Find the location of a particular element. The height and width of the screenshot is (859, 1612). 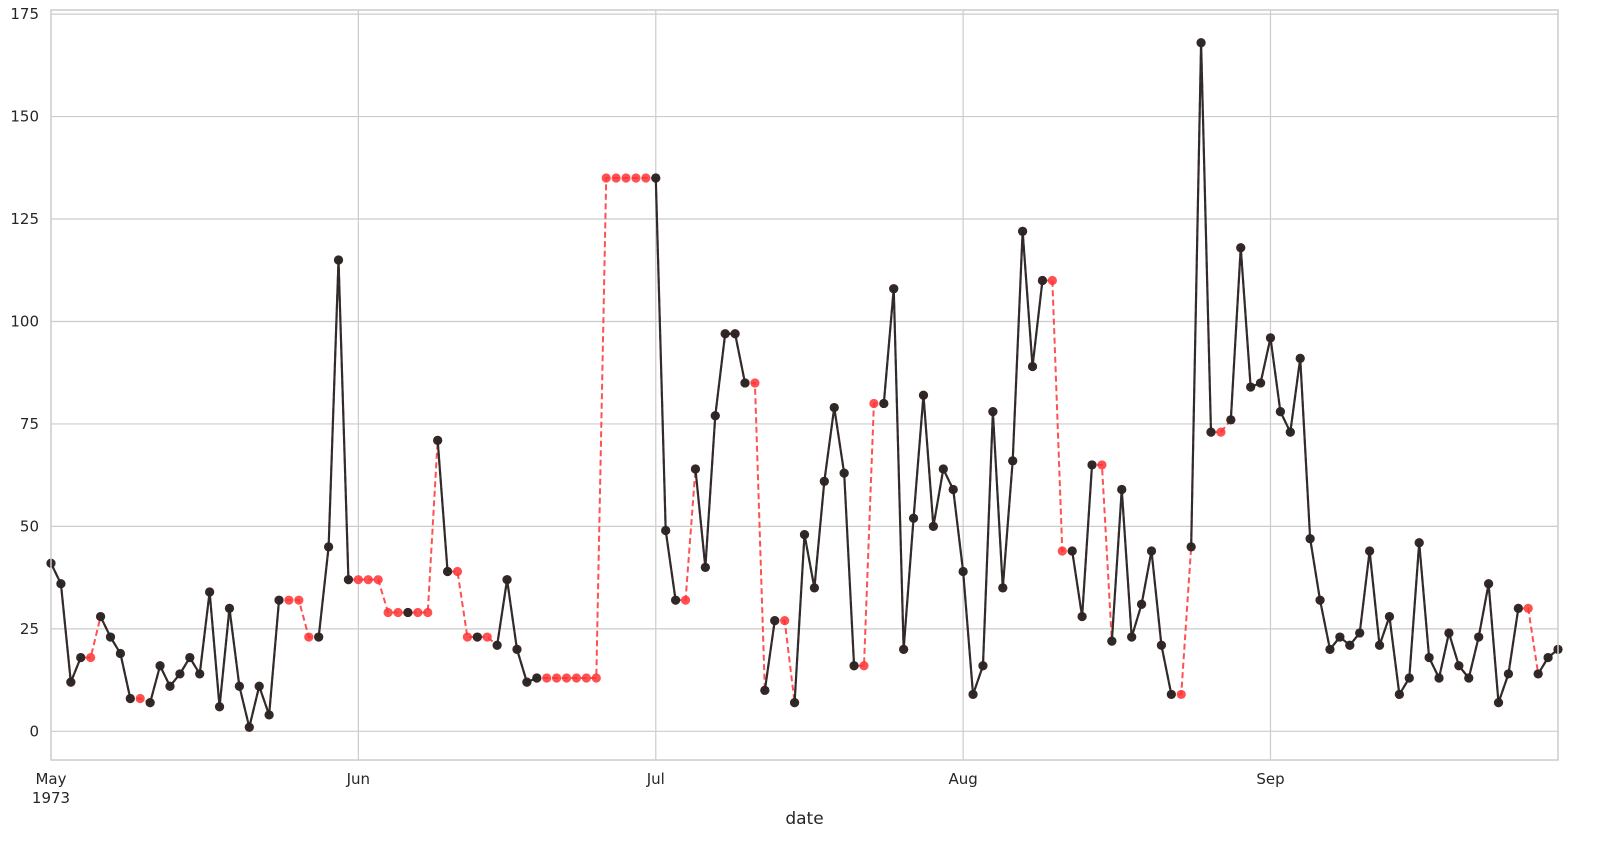

x-axis-label: date is located at coordinates (804, 819).